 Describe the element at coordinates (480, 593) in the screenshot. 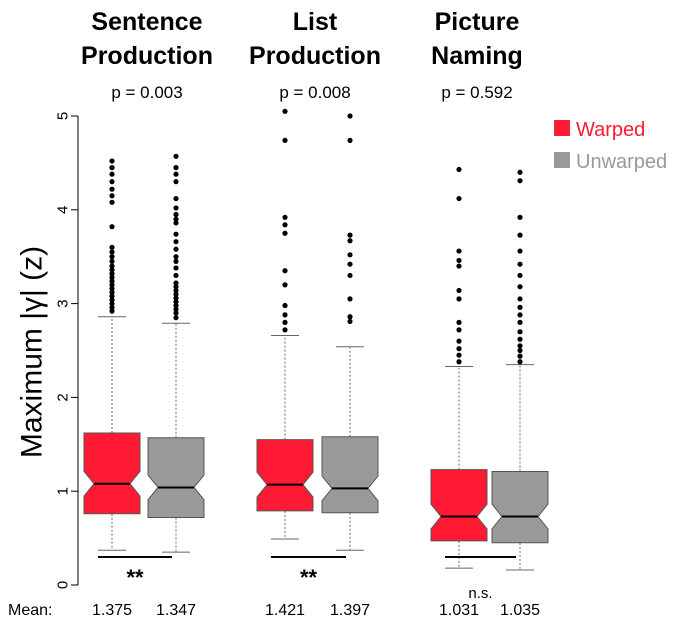

I see `significance-label: n.s.` at that location.